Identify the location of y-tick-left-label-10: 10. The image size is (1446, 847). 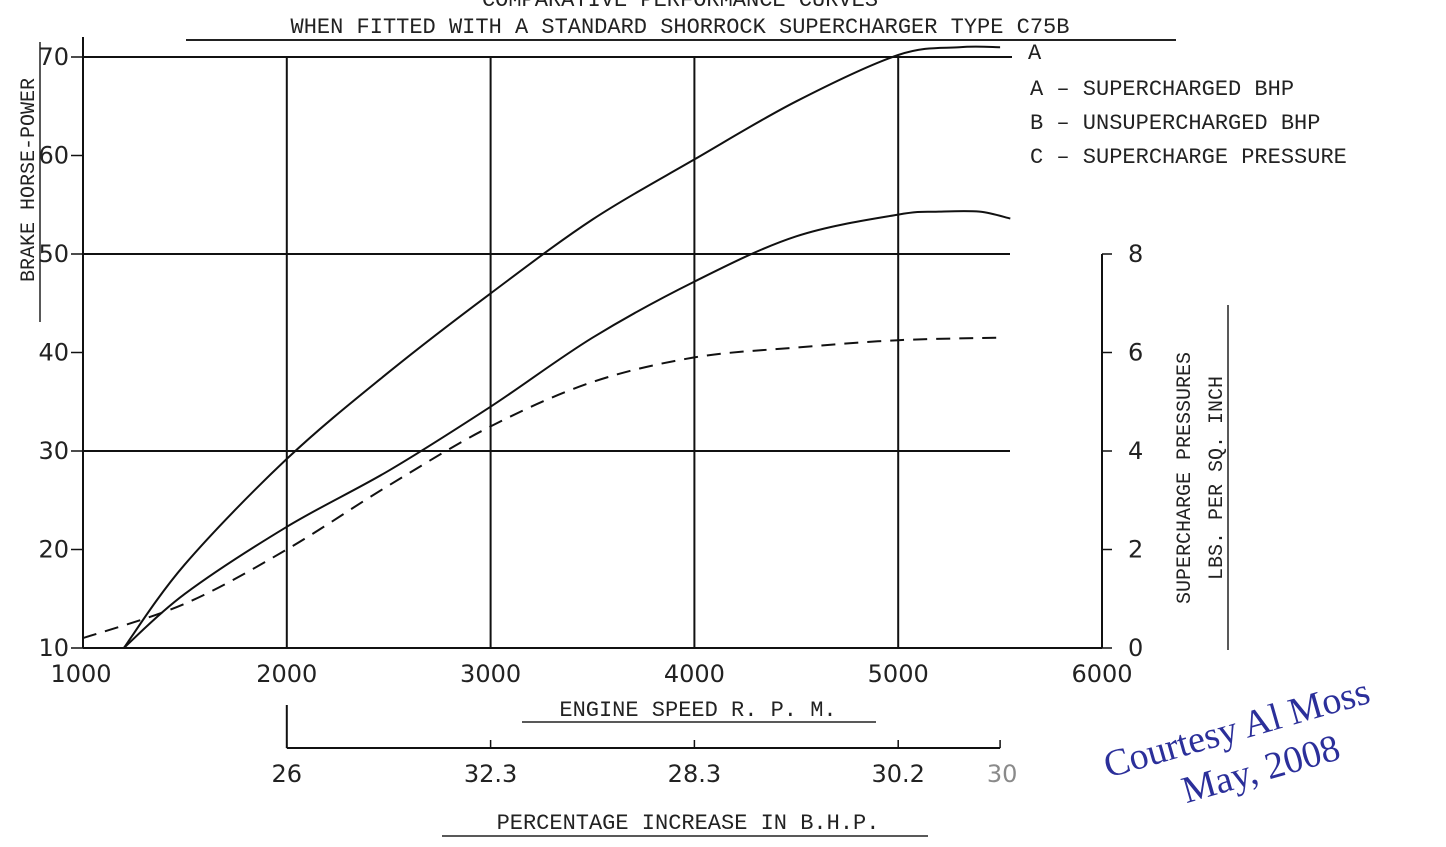
(53, 648).